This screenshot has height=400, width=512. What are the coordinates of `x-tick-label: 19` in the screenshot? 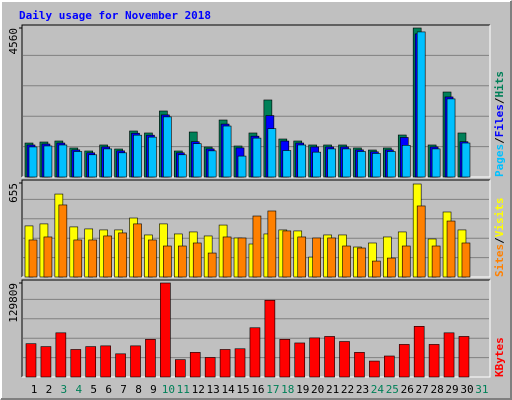 It's located at (302, 389).